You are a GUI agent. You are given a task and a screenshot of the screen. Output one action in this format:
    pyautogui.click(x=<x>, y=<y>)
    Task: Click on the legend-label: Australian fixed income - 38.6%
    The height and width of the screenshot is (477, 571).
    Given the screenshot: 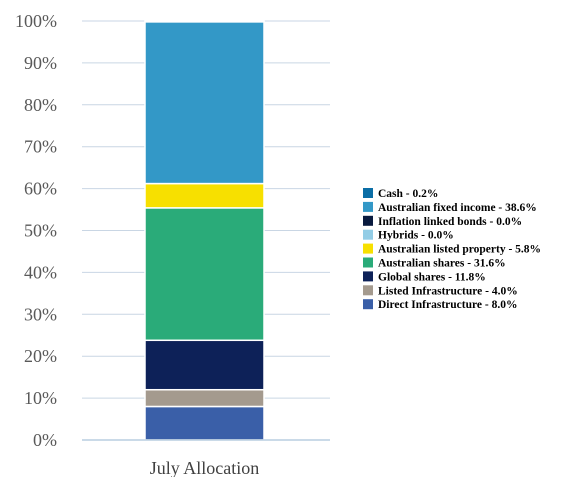 What is the action you would take?
    pyautogui.click(x=457, y=208)
    